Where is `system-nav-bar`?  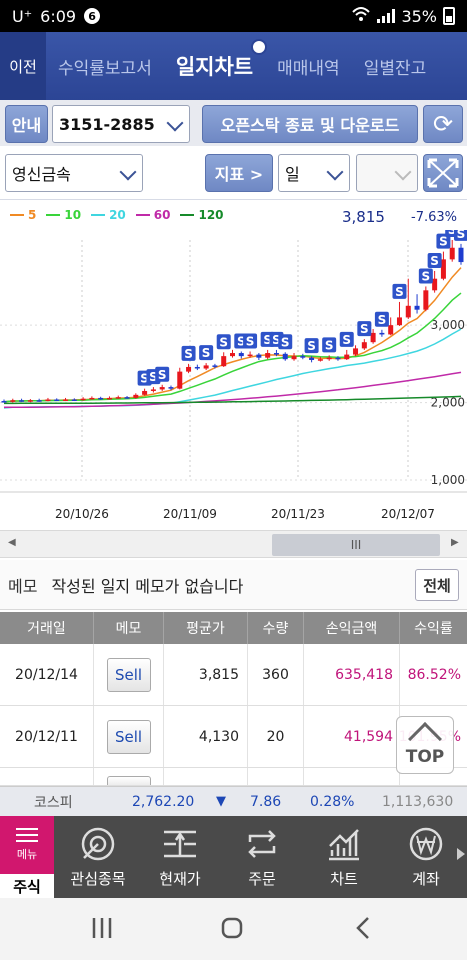 system-nav-bar is located at coordinates (233, 929).